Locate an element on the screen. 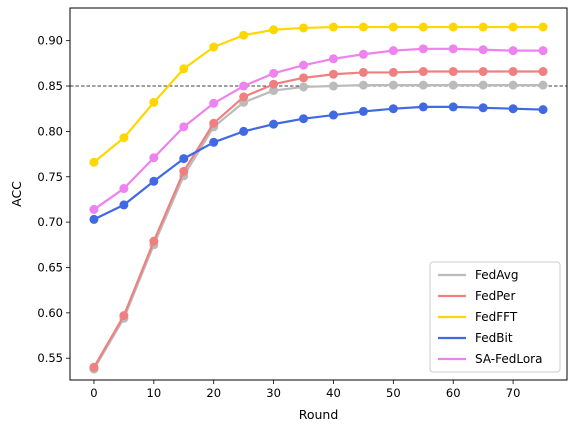 This screenshot has width=576, height=432. y-axis-ticks: 0.55 0.60 0.65 0.70 0.75 0.80 0.85 0.90 is located at coordinates (53, 199).